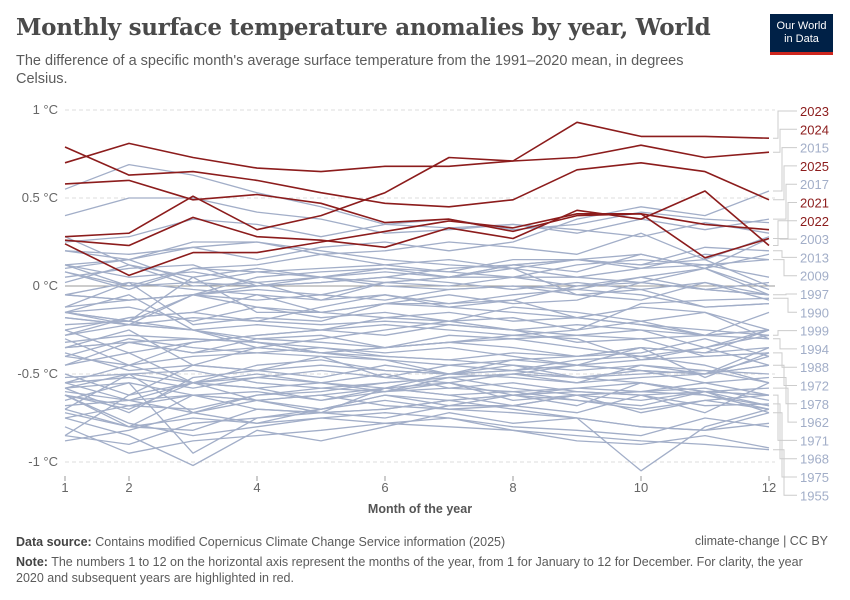  I want to click on series-label-1972: 1972, so click(814, 386).